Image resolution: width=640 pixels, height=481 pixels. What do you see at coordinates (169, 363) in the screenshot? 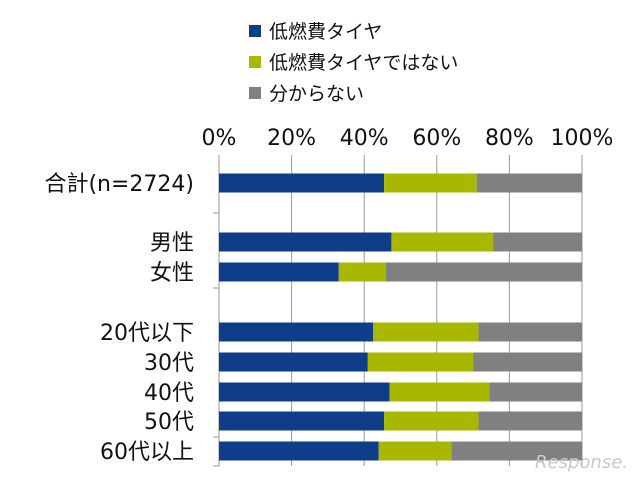
I see `category-label: 30代` at bounding box center [169, 363].